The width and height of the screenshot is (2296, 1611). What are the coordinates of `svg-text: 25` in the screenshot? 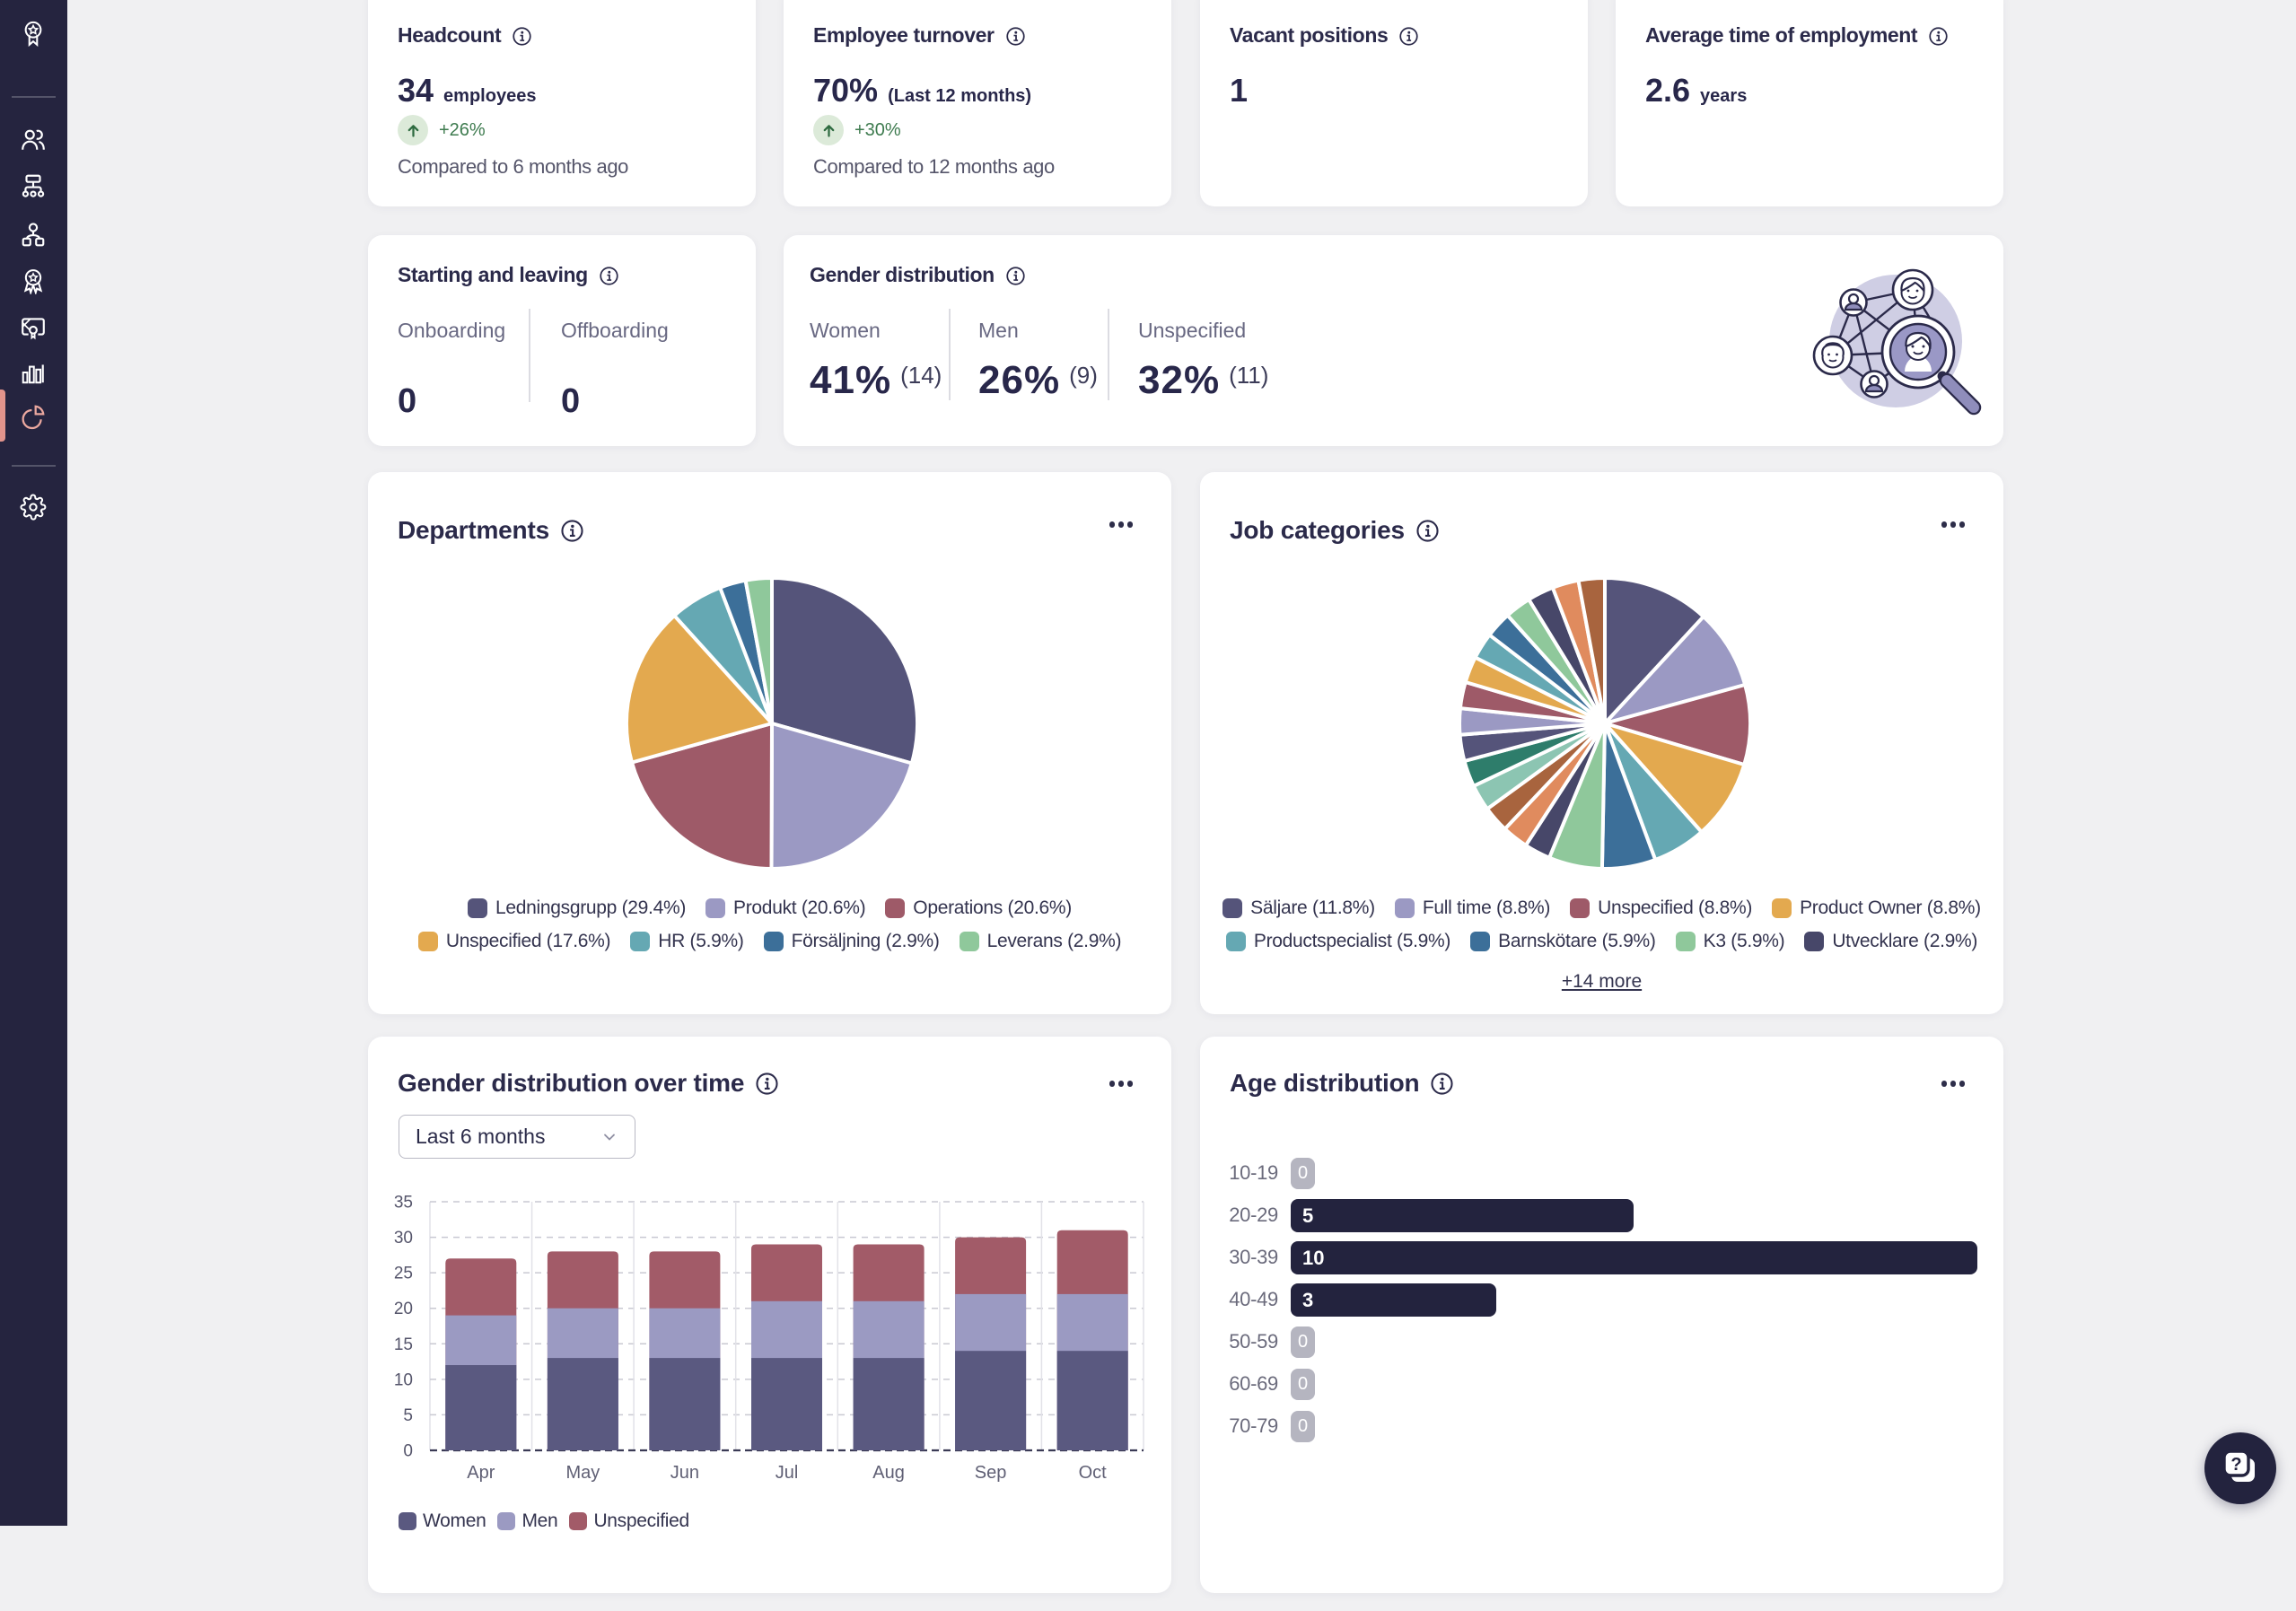 It's located at (403, 1274).